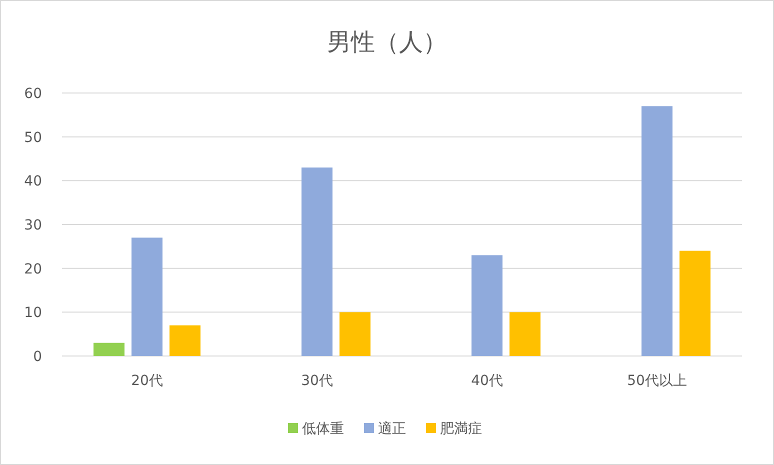 Image resolution: width=774 pixels, height=465 pixels. Describe the element at coordinates (147, 381) in the screenshot. I see `x-tick-label: 20代` at that location.